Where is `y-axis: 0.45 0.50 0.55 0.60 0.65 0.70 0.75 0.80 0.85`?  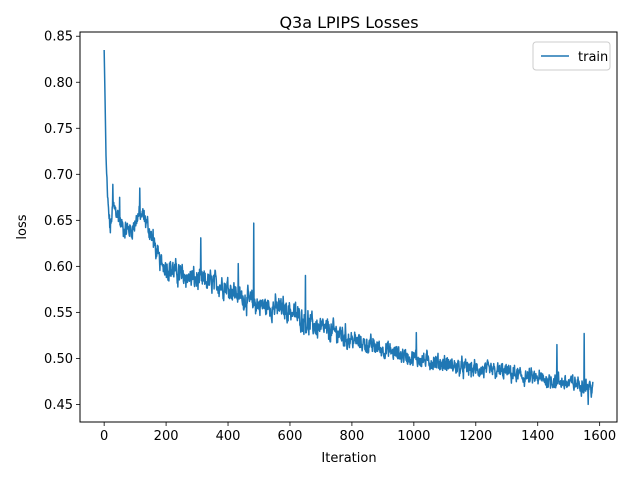 y-axis: 0.45 0.50 0.55 0.60 0.65 0.70 0.75 0.80 0.85 is located at coordinates (62, 221).